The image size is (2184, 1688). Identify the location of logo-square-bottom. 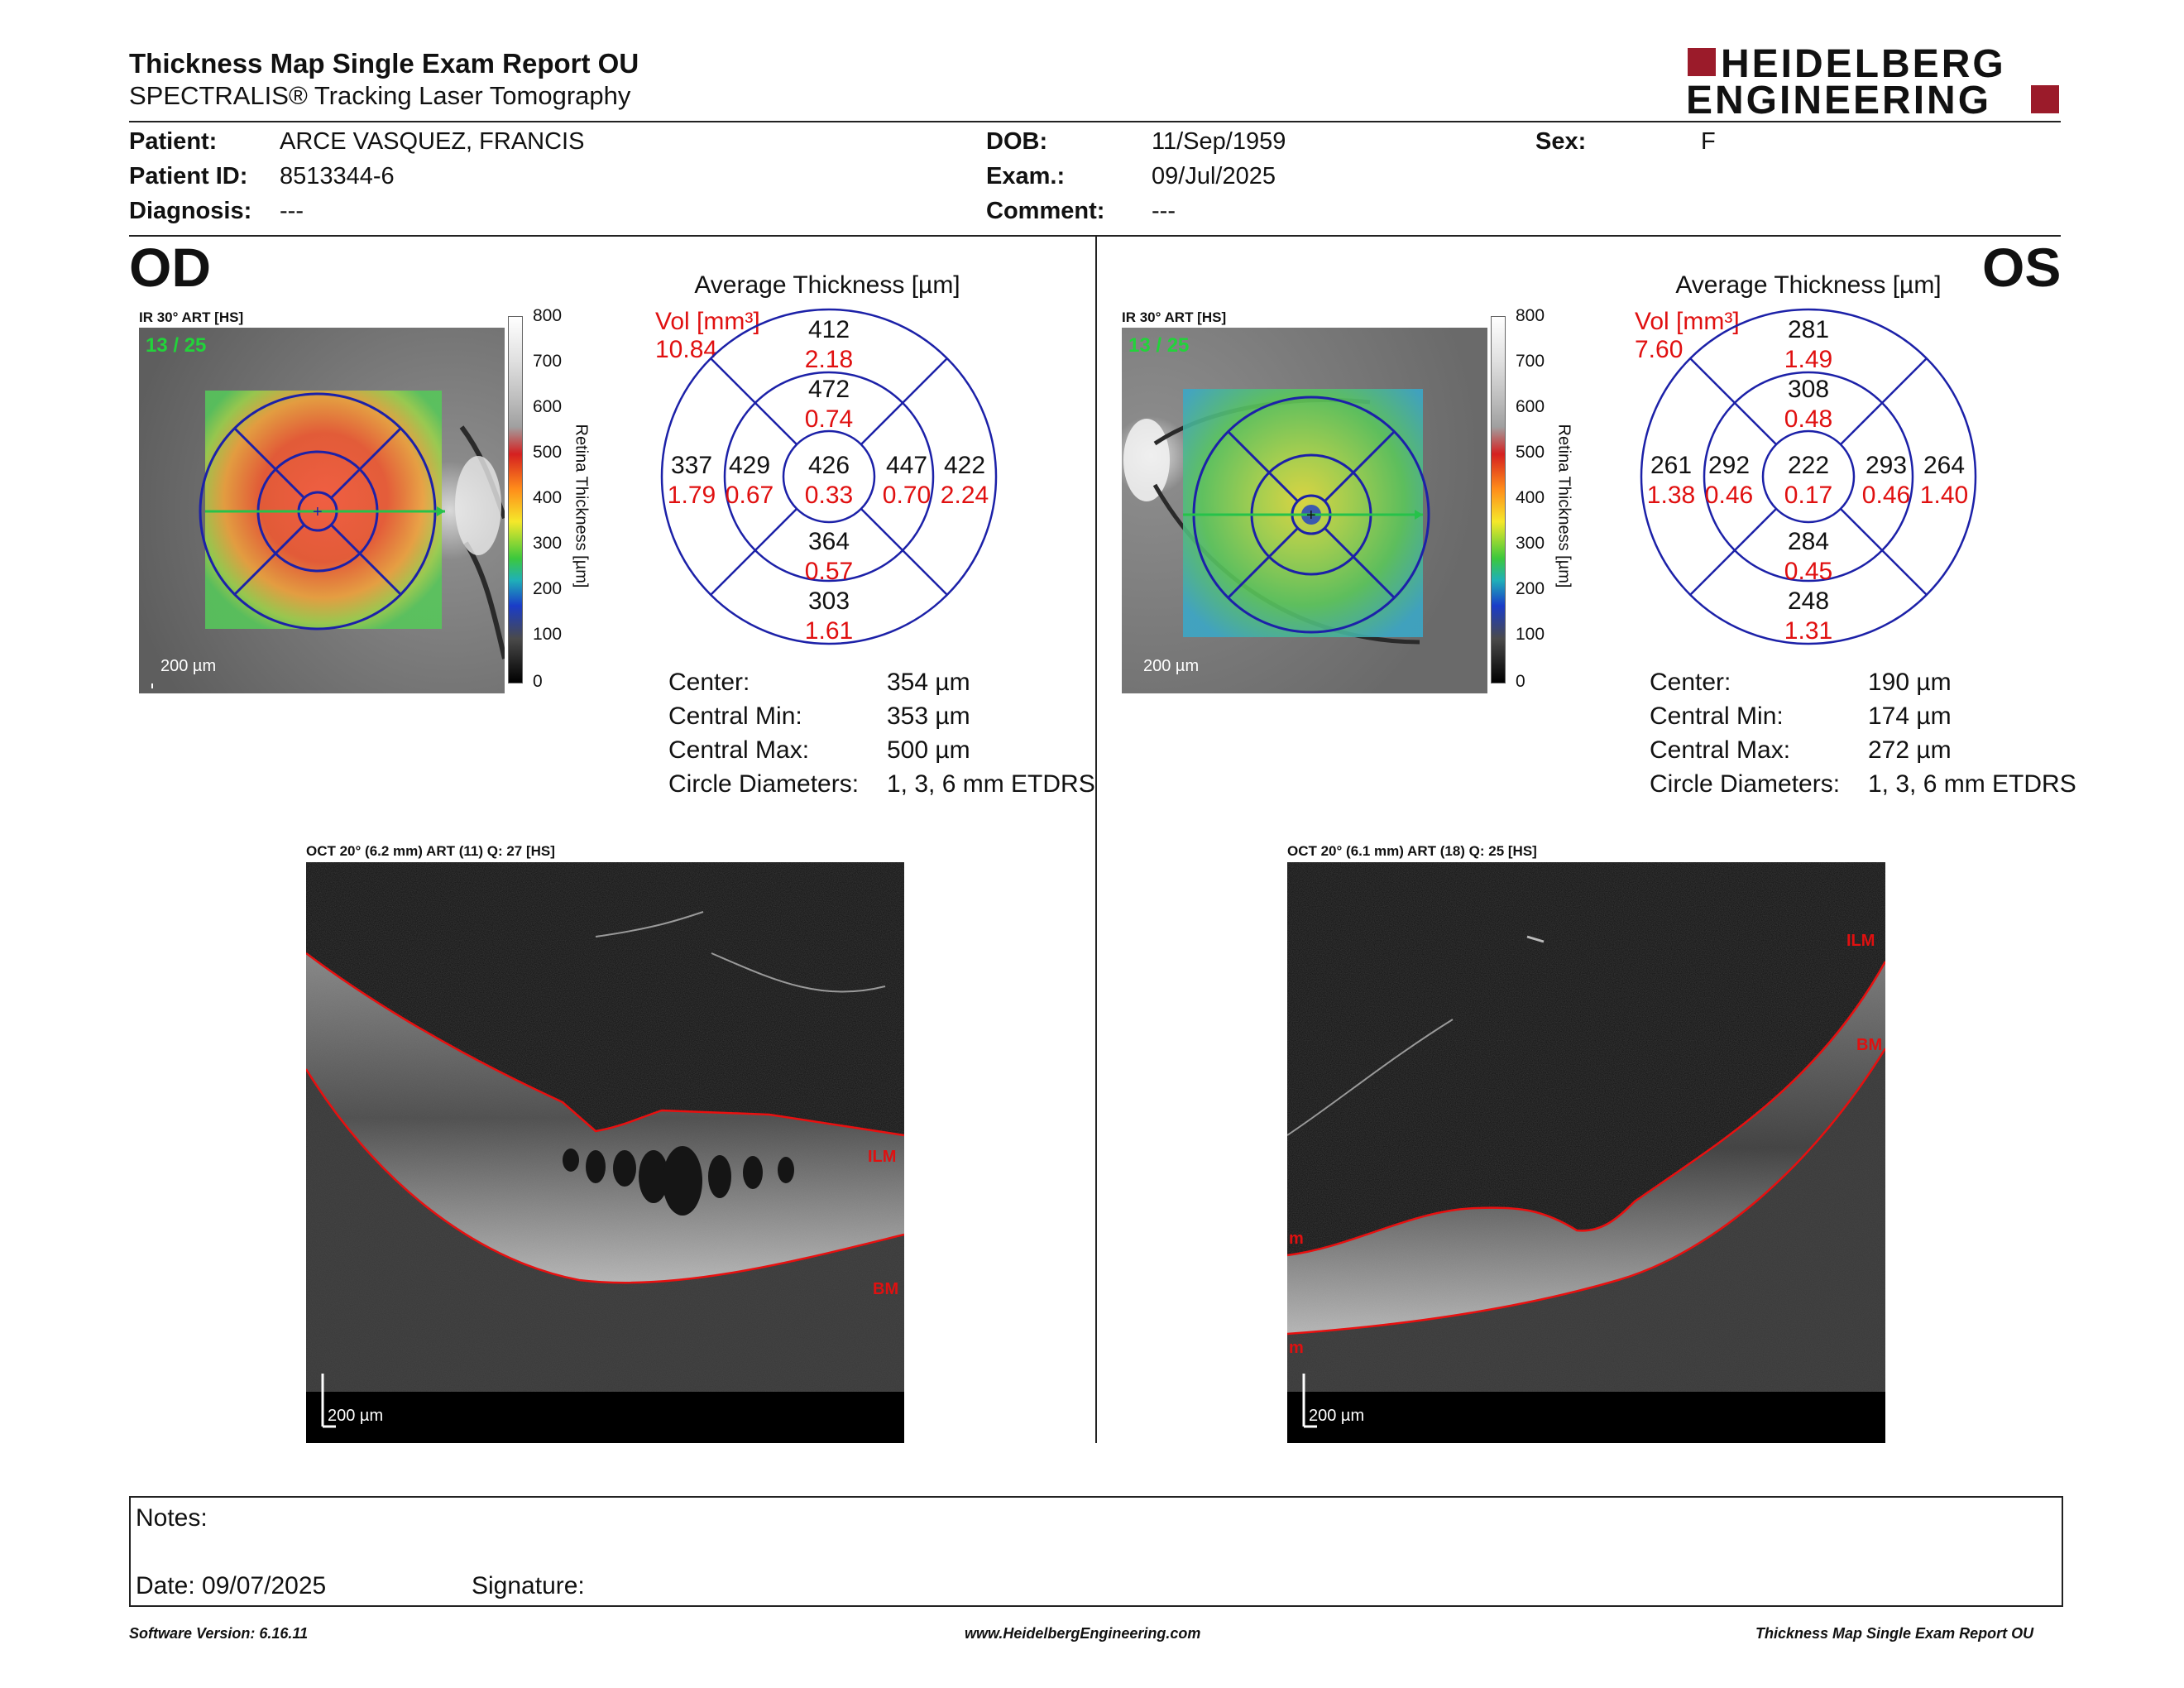
(2045, 99).